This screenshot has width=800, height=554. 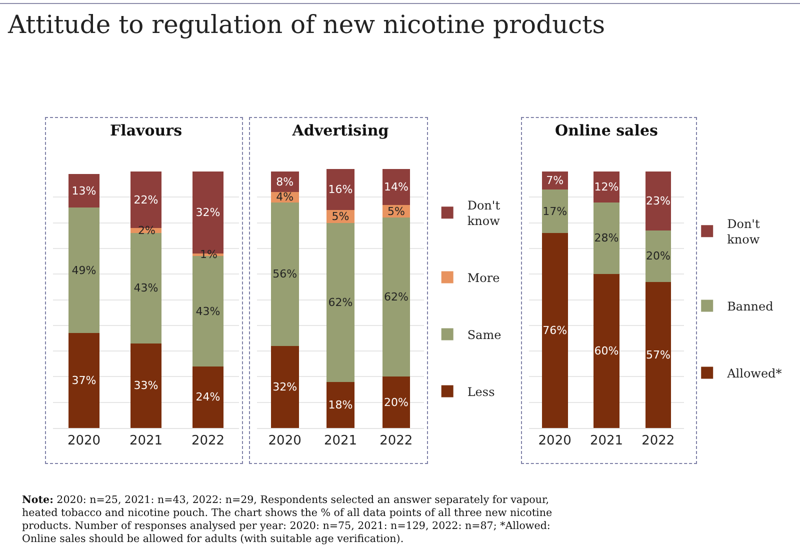 I want to click on data-label: 7%, so click(x=555, y=181).